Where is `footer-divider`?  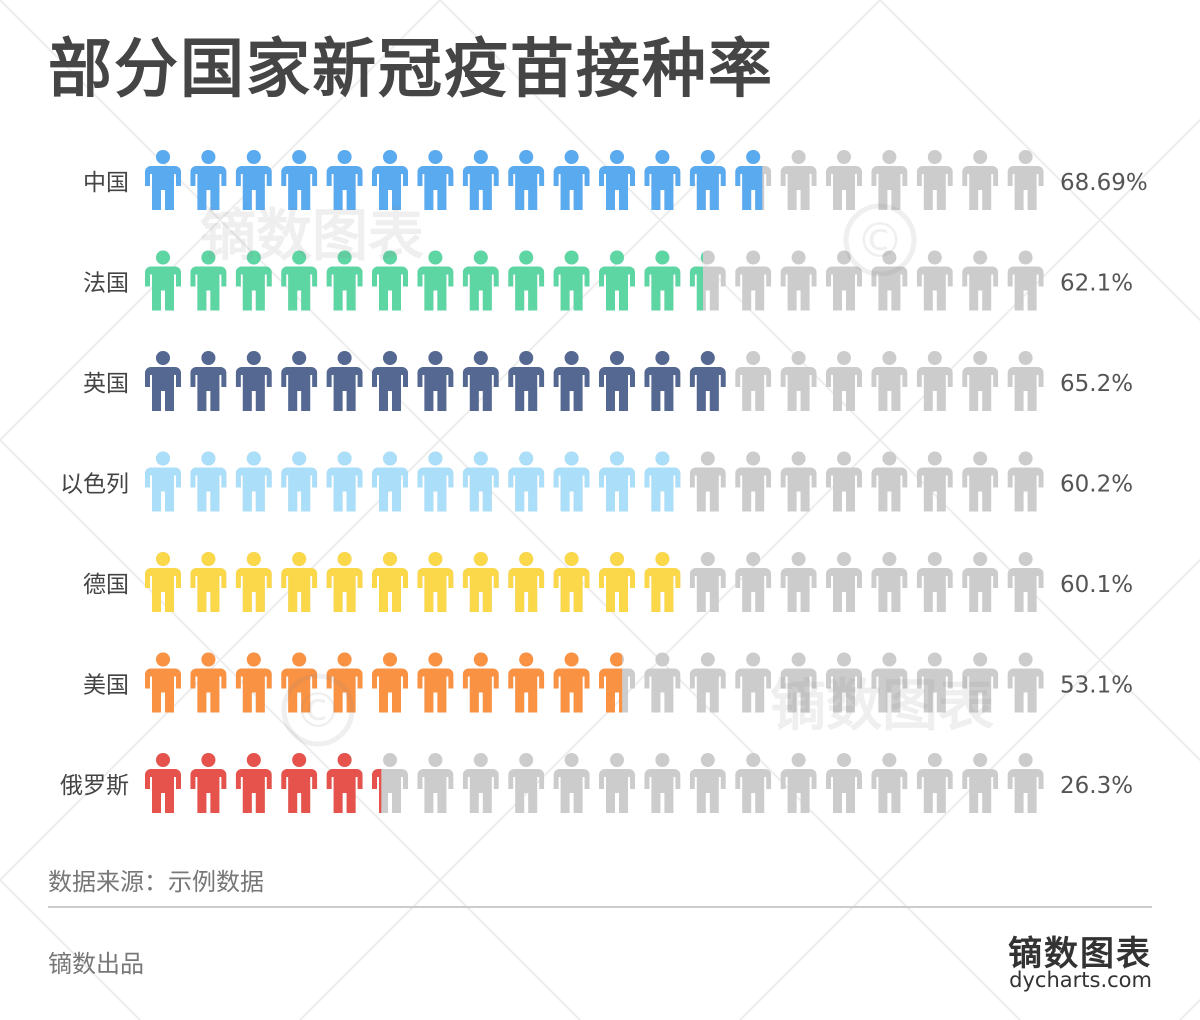
footer-divider is located at coordinates (600, 907).